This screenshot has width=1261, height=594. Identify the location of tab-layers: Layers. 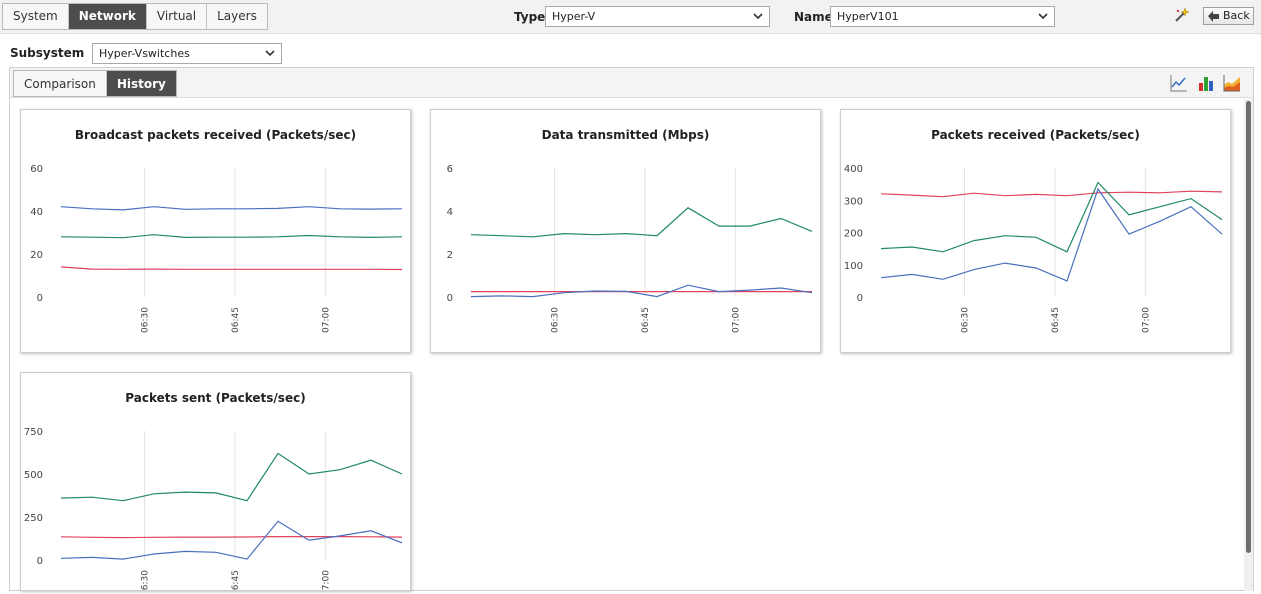
(237, 16).